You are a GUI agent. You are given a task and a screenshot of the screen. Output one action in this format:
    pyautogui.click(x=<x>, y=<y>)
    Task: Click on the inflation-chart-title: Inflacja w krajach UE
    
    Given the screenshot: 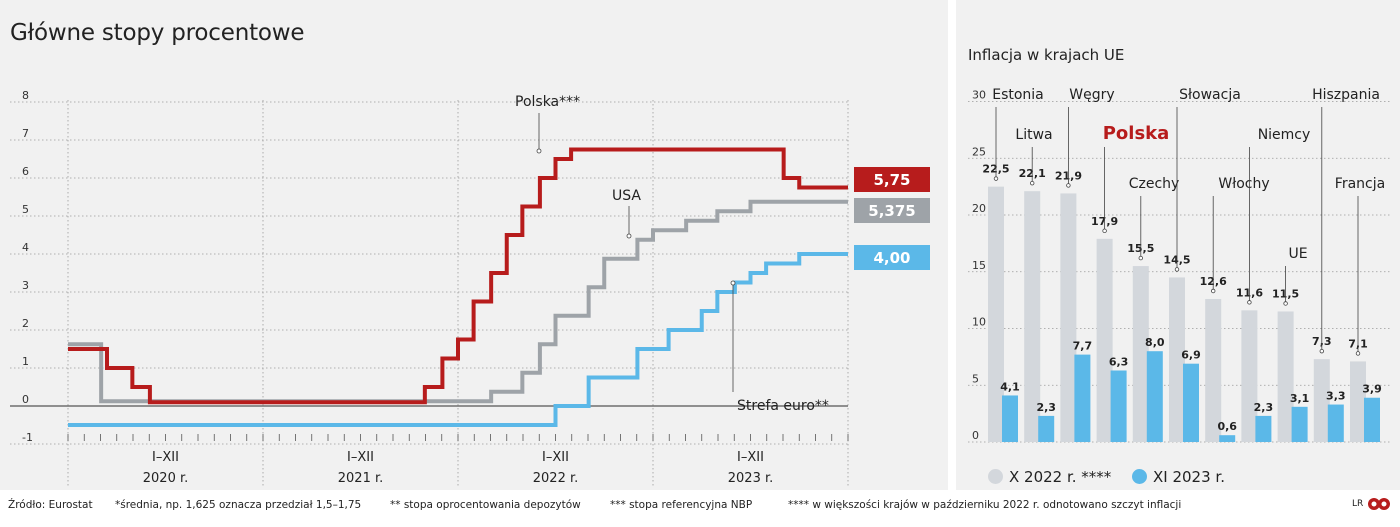 What is the action you would take?
    pyautogui.click(x=1046, y=55)
    